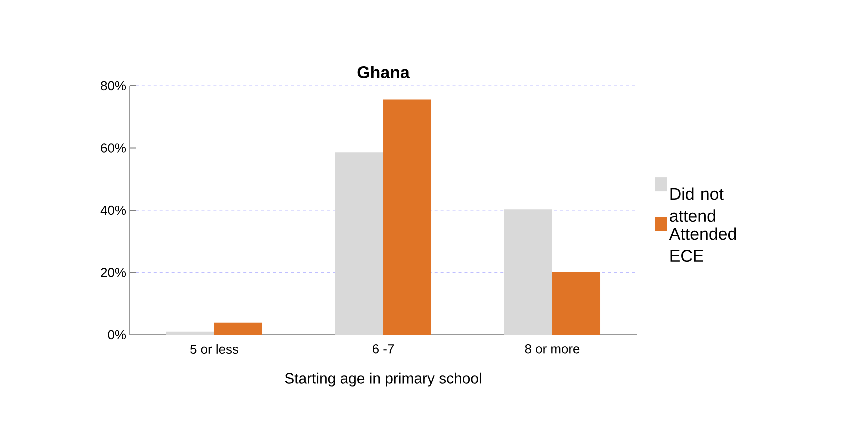  What do you see at coordinates (113, 86) in the screenshot?
I see `y-tick-label: 80%` at bounding box center [113, 86].